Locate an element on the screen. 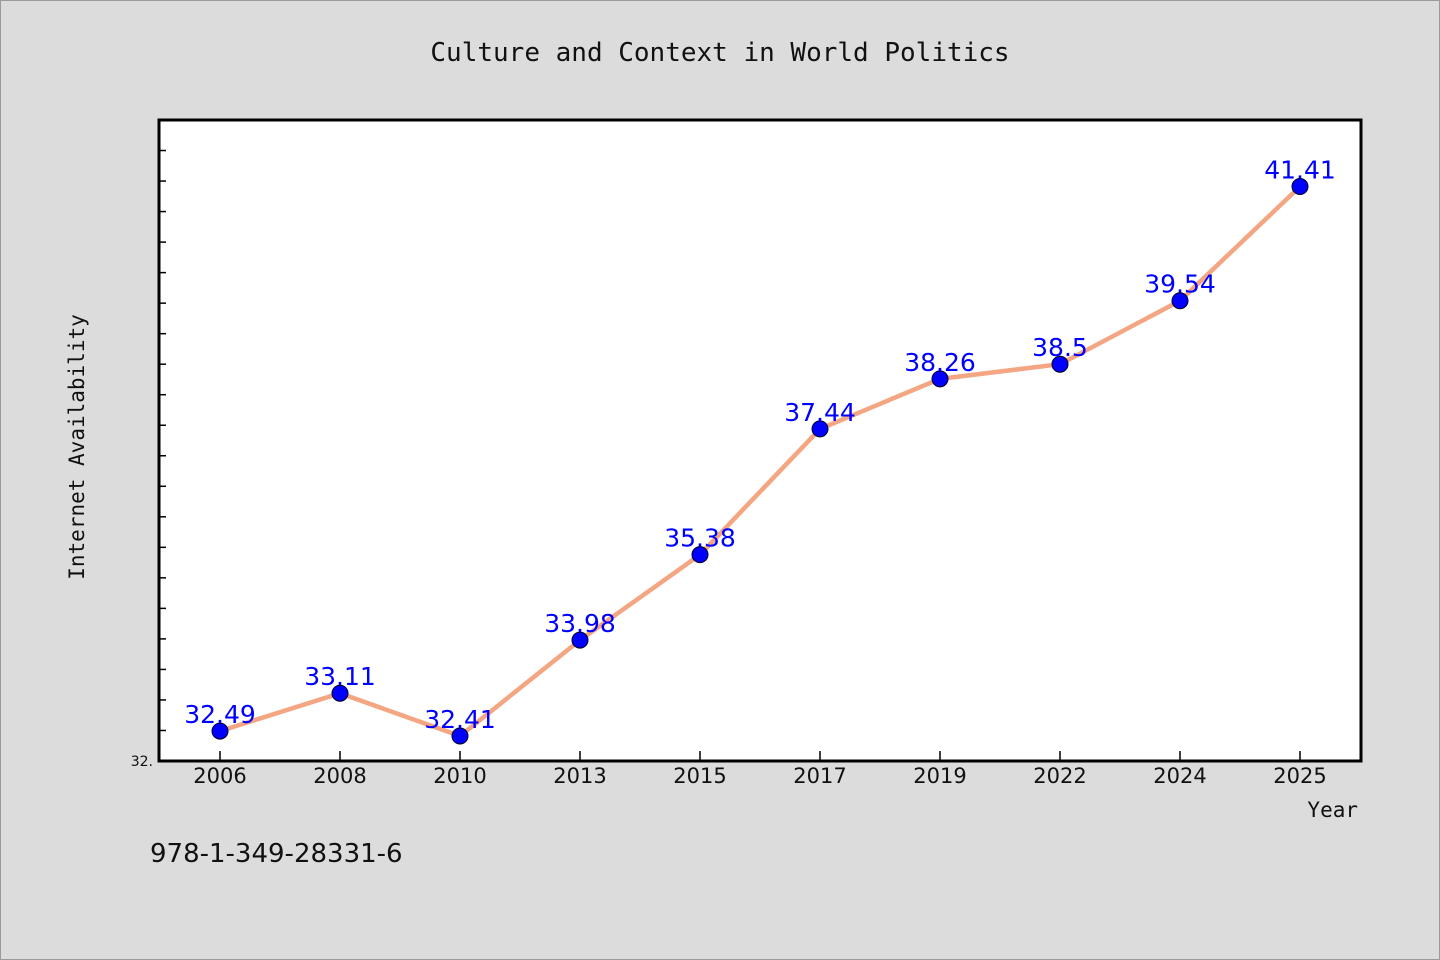 Image resolution: width=1440 pixels, height=960 pixels. x-tick-label: 2022 is located at coordinates (1059, 776).